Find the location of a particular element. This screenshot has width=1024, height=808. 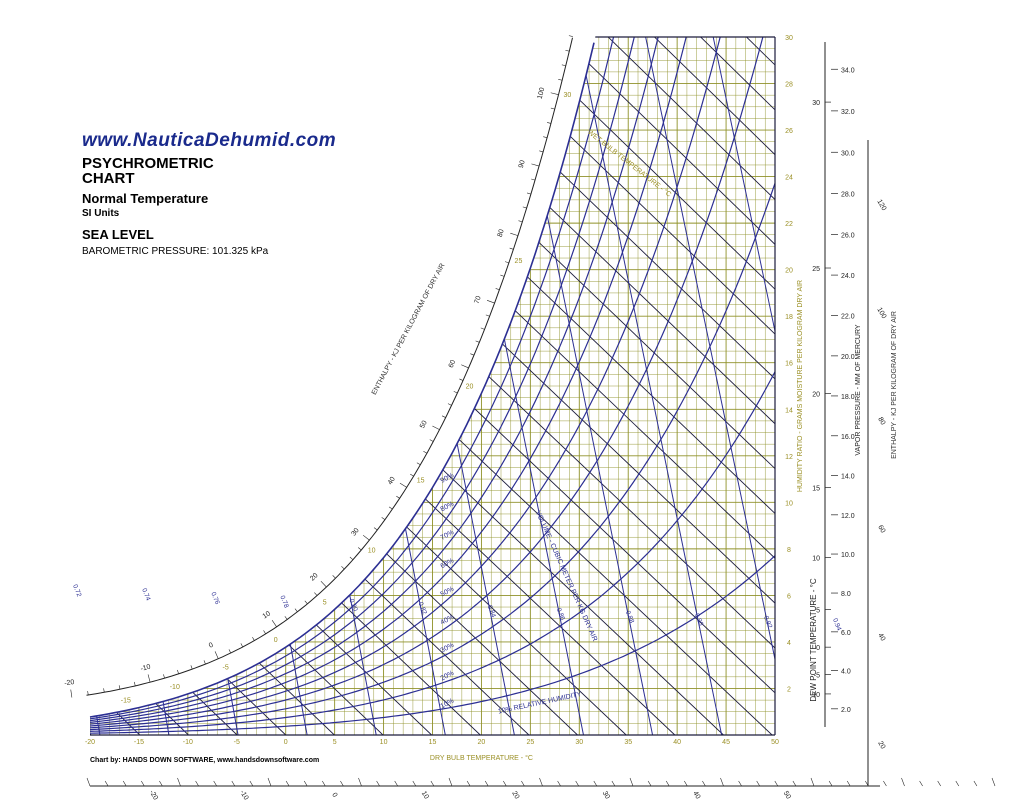

humidity-tick-label: 22 is located at coordinates (789, 224).